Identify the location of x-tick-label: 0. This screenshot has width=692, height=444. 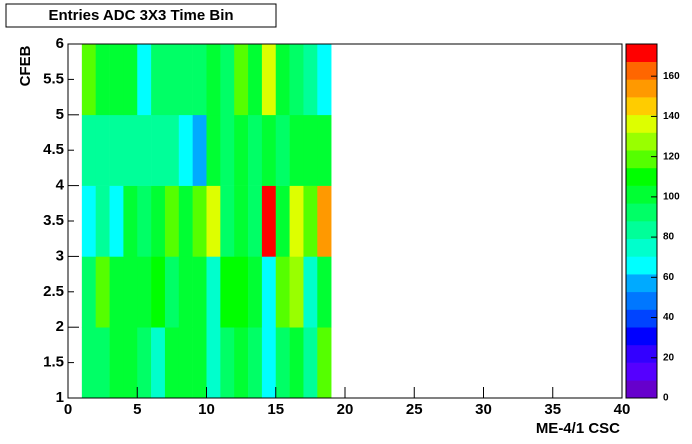
(68, 409).